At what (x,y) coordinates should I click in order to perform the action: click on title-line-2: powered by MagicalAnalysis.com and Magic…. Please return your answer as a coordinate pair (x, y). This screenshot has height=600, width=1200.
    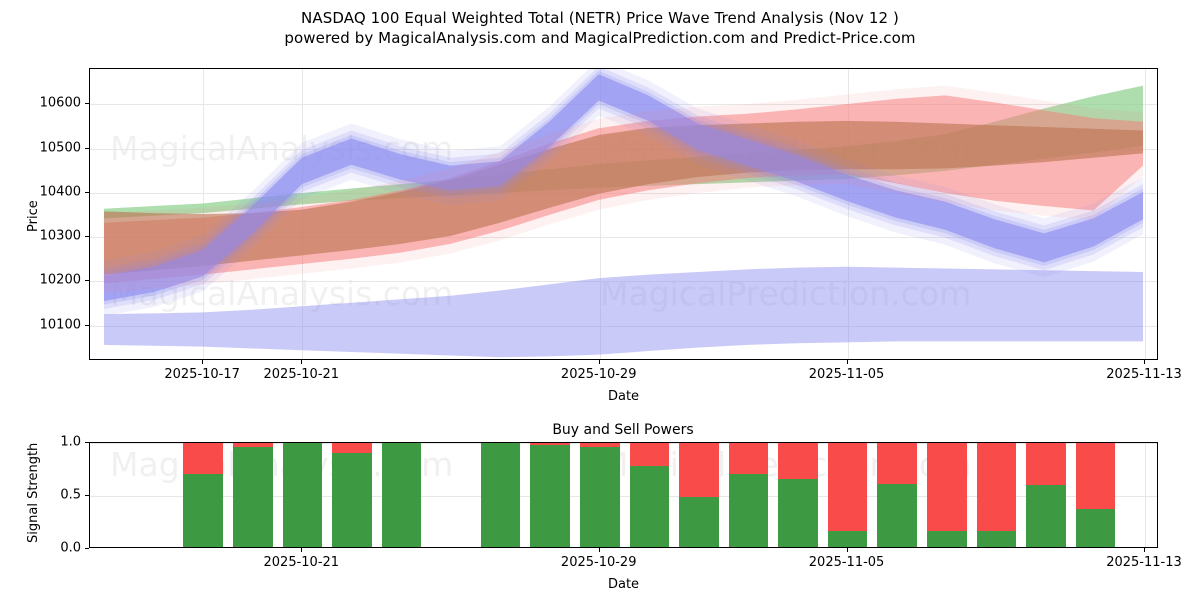
    Looking at the image, I should click on (600, 38).